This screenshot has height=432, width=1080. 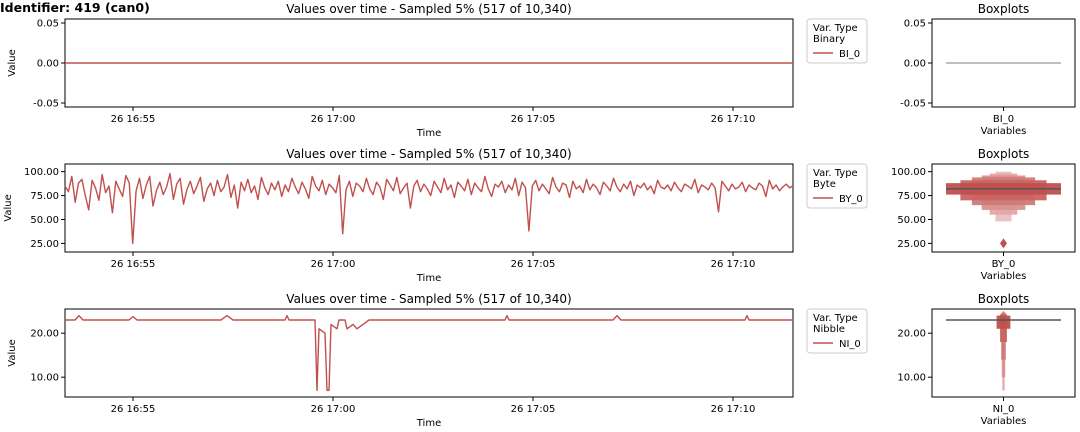 What do you see at coordinates (133, 264) in the screenshot?
I see `x-tick-label-1-0: 26 16:55` at bounding box center [133, 264].